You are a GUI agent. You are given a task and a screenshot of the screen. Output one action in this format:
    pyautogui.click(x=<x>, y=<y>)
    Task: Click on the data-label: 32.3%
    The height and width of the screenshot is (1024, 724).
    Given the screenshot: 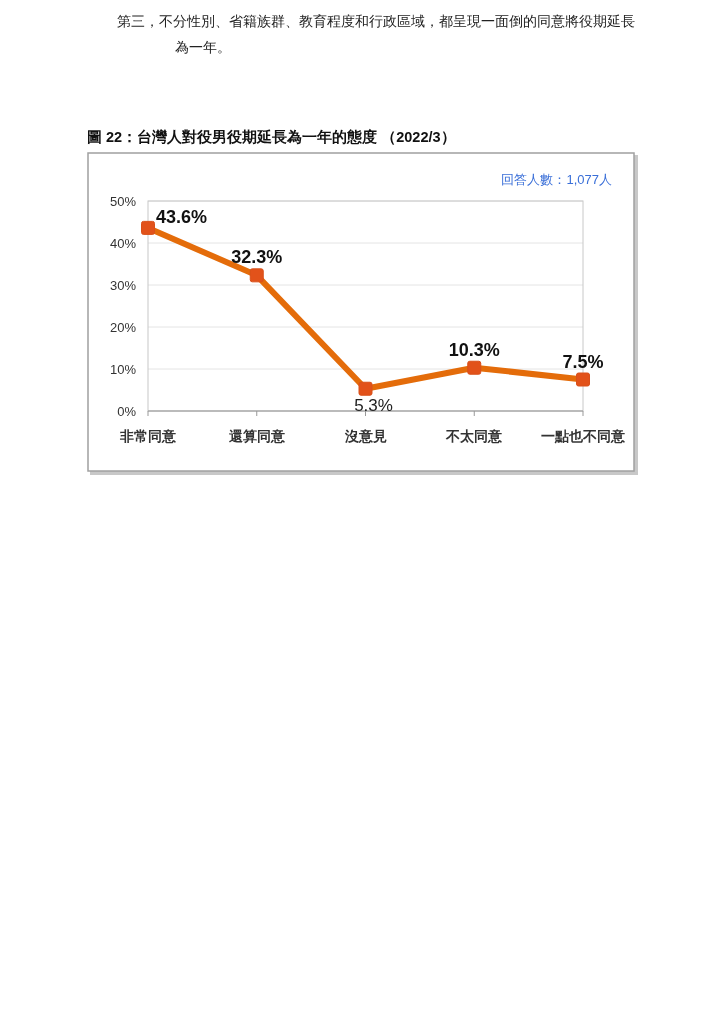 What is the action you would take?
    pyautogui.click(x=257, y=257)
    